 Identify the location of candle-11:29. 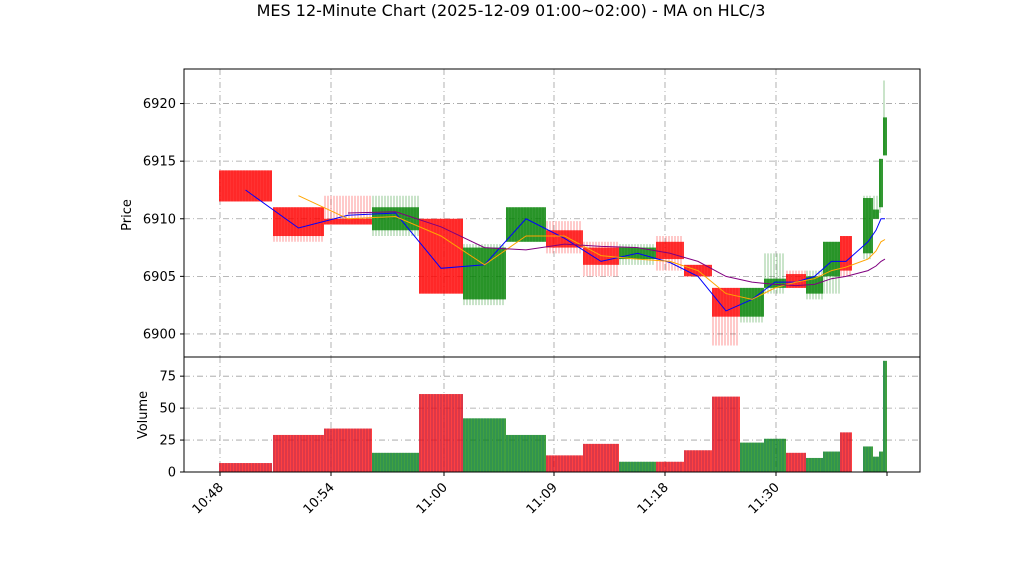
(775, 273).